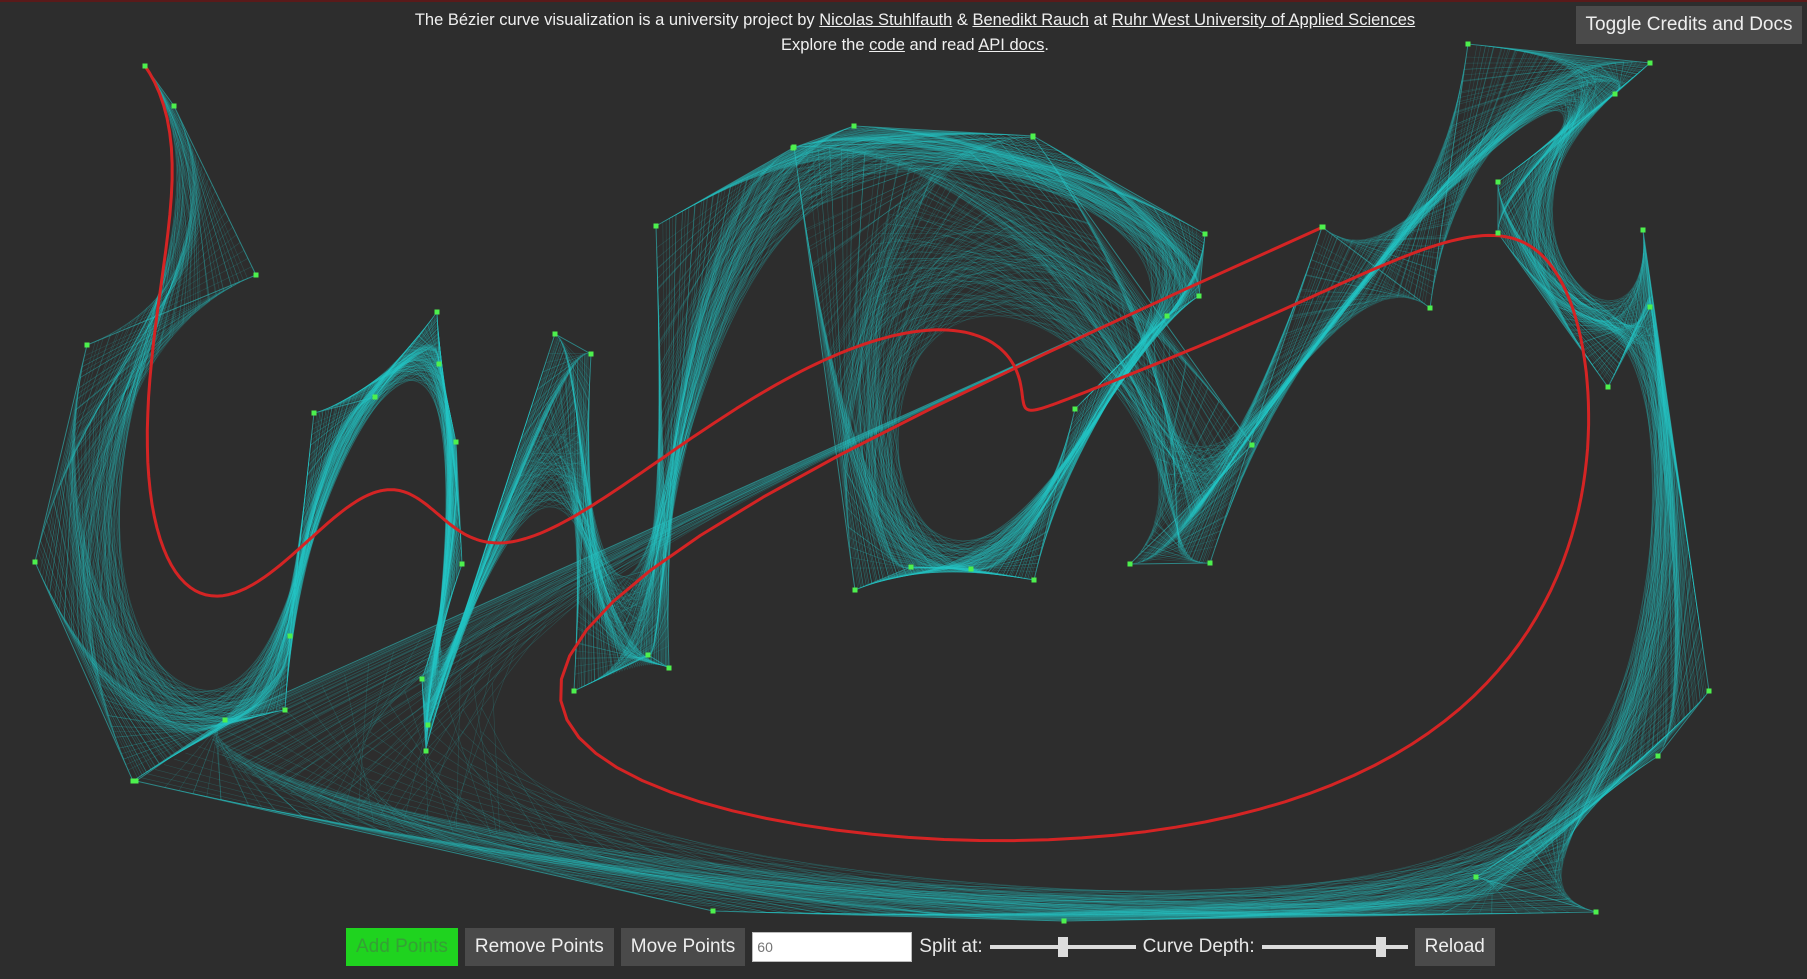 This screenshot has width=1807, height=979. Describe the element at coordinates (1011, 45) in the screenshot. I see `api-docs-link: API docs` at that location.